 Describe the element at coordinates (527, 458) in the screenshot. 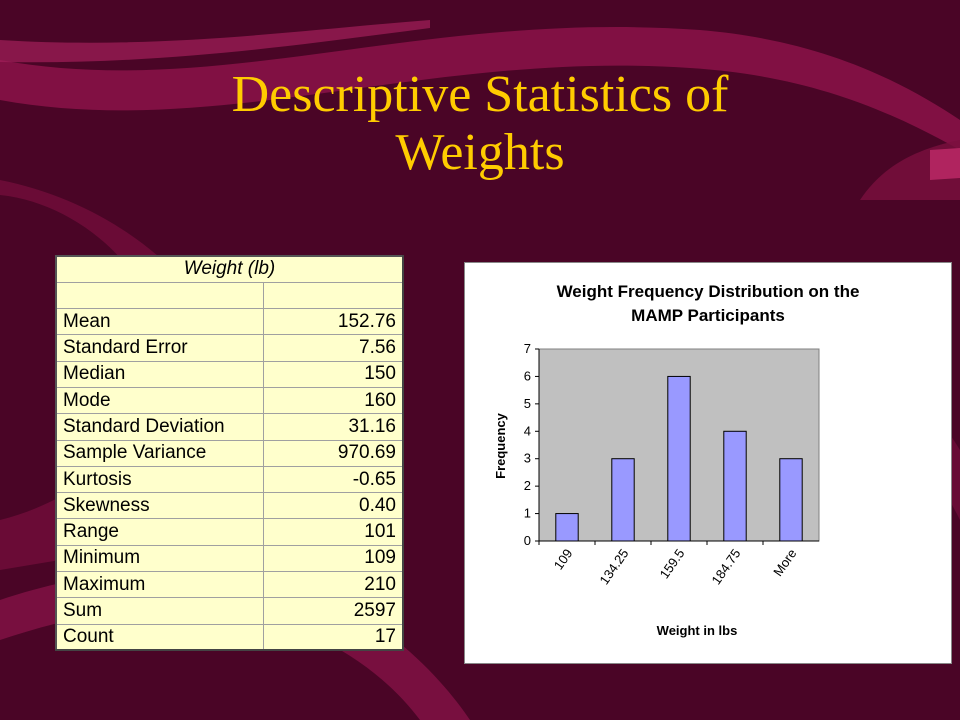

I see `y-tick-label: 3` at that location.